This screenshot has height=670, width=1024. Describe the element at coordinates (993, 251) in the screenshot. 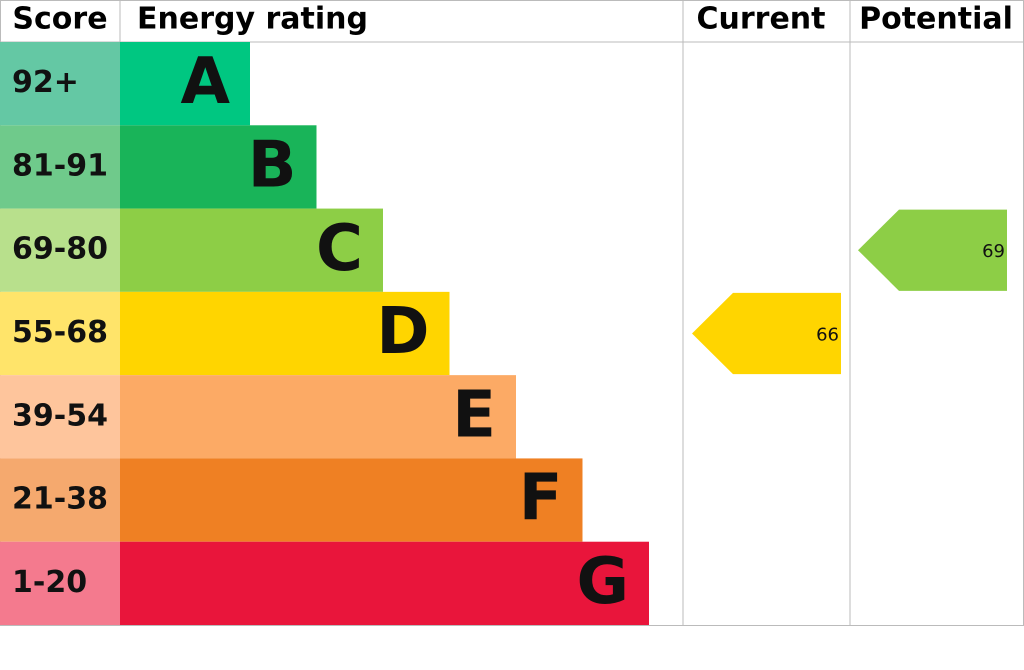

I see `potential-value: 69` at that location.